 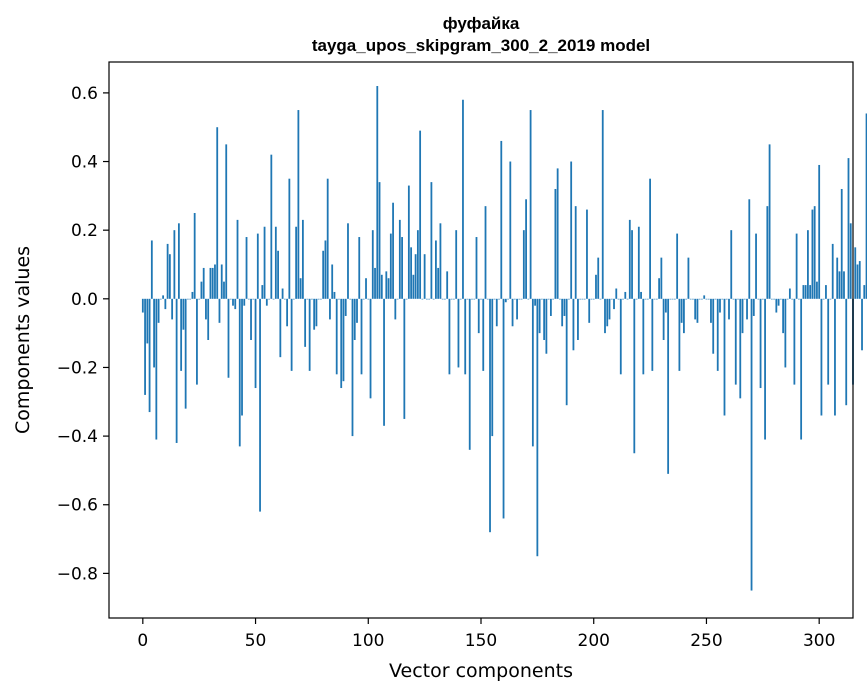 I want to click on chart-subtitle: tayga_upos_skipgram_300_2_2019 model, so click(x=481, y=45).